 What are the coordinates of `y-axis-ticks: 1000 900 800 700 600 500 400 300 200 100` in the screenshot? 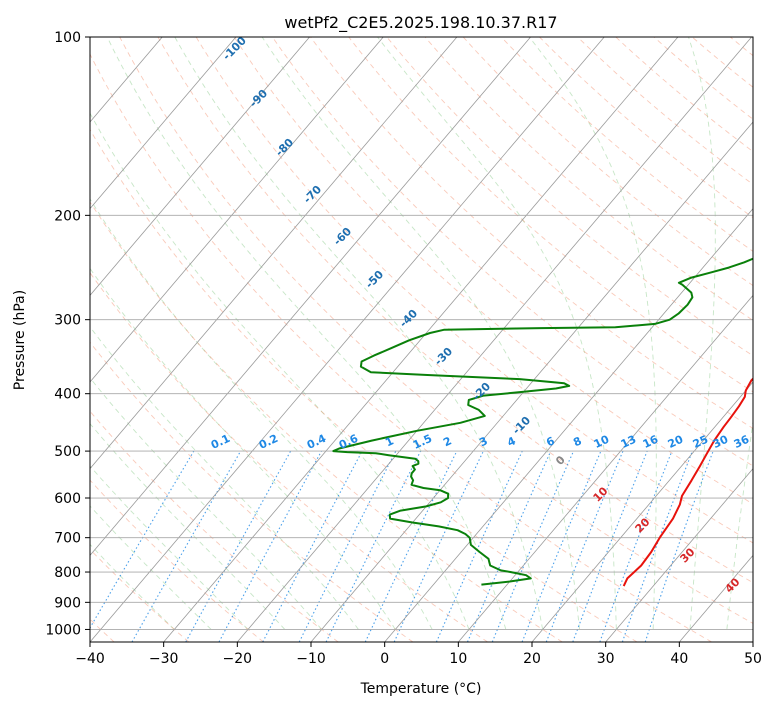 It's located at (67, 334).